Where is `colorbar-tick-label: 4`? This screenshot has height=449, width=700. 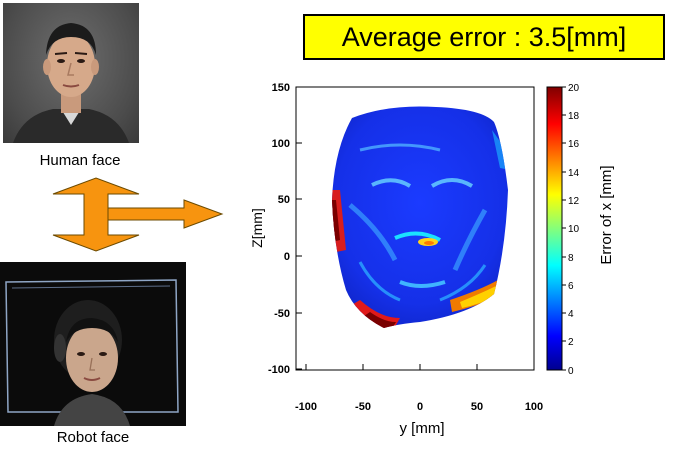
colorbar-tick-label: 4 is located at coordinates (571, 314).